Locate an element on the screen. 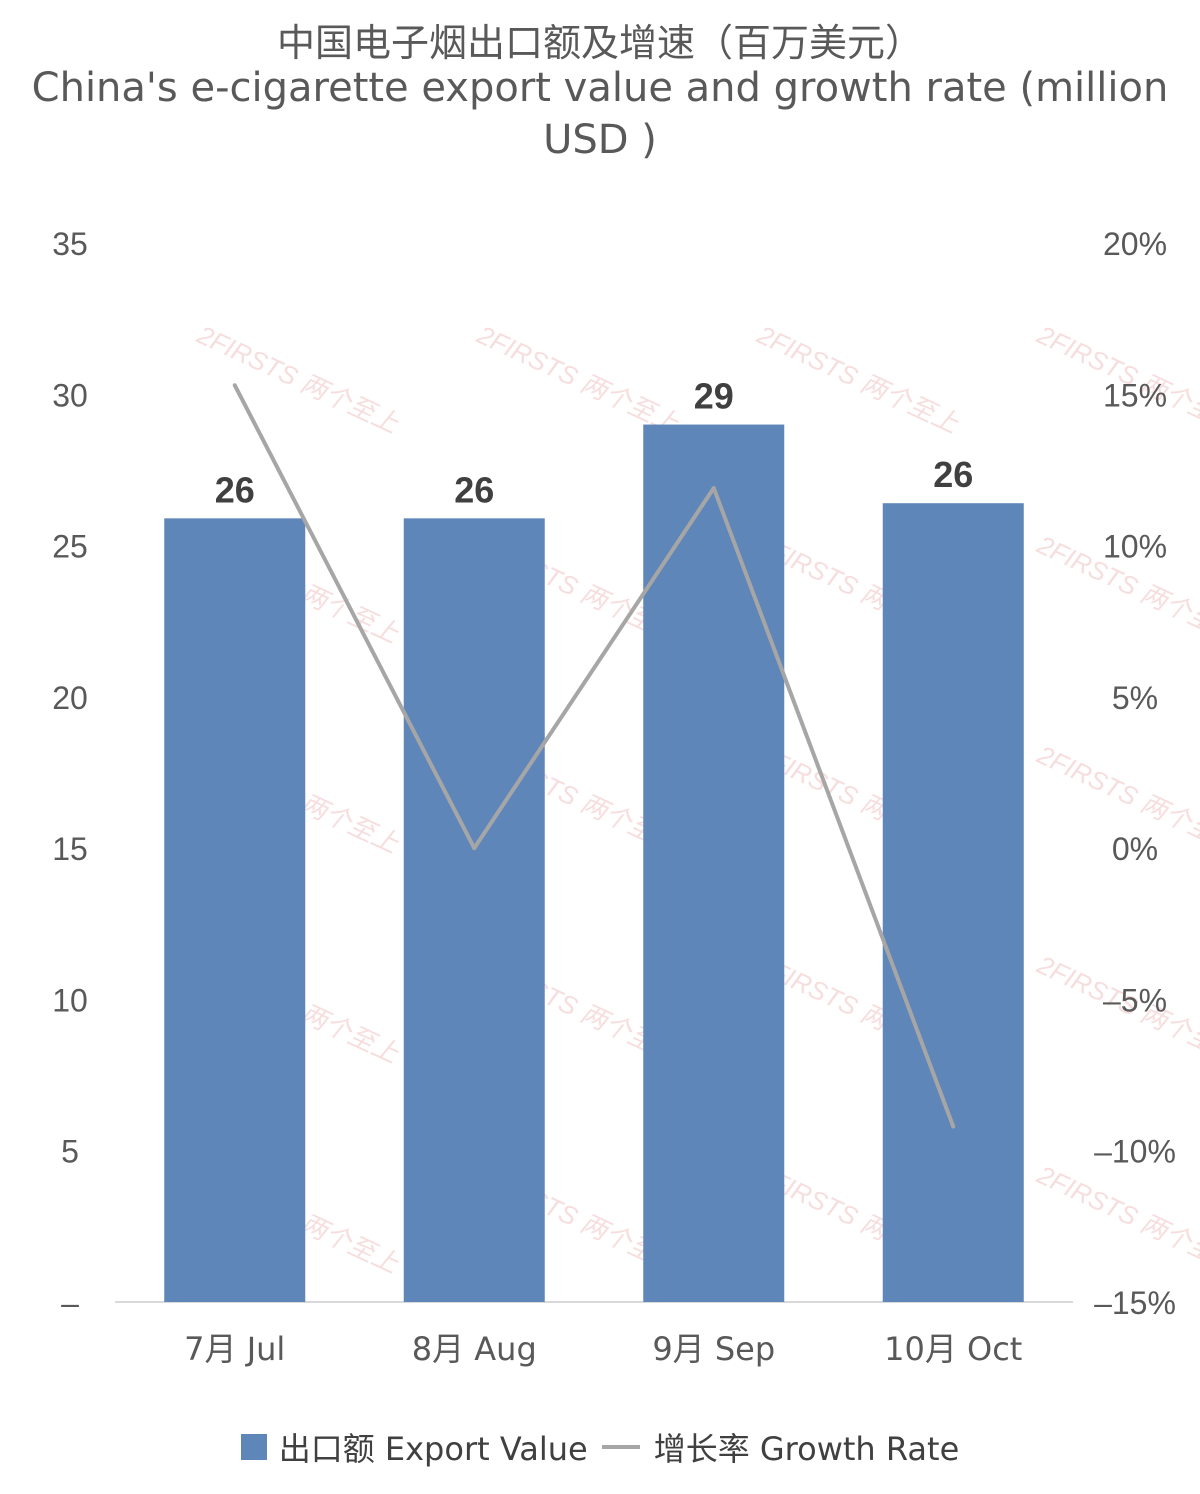  x-tick-label: 7月 Jul is located at coordinates (234, 1349).